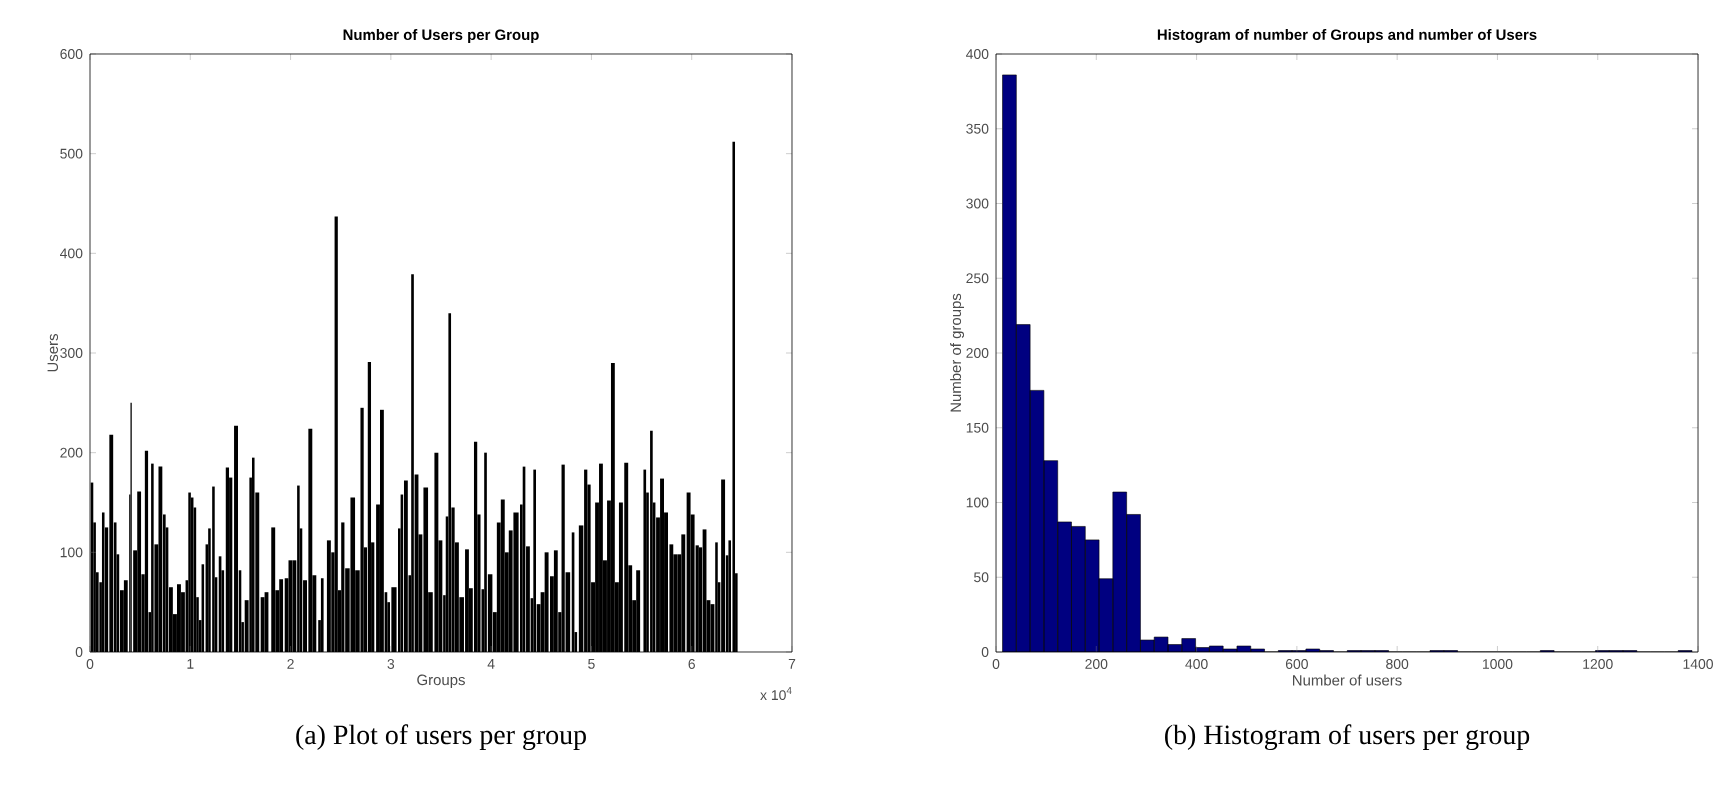 The image size is (1722, 812). I want to click on text: (a) Plot of users per group, so click(441, 737).